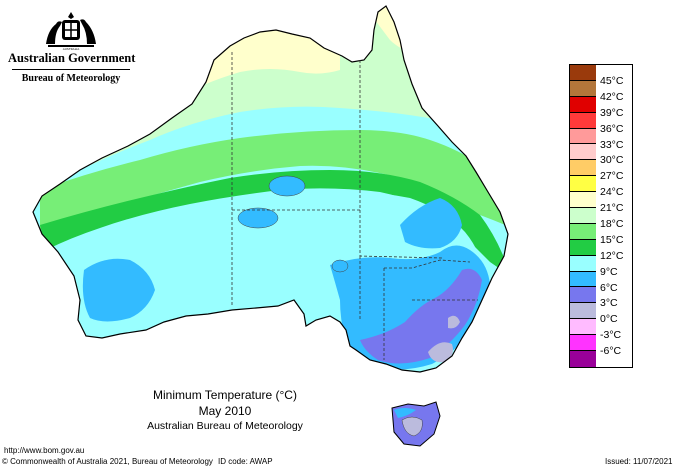 This screenshot has height=467, width=680. I want to click on legend-label: 18°C, so click(612, 223).